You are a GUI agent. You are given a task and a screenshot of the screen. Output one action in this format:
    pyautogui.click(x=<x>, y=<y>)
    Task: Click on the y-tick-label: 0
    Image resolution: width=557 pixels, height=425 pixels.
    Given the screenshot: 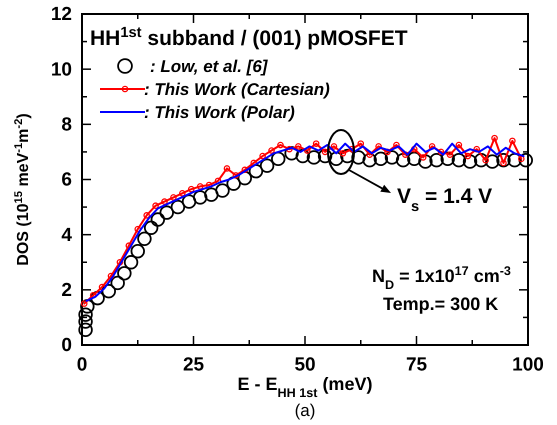 What is the action you would take?
    pyautogui.click(x=66, y=345)
    